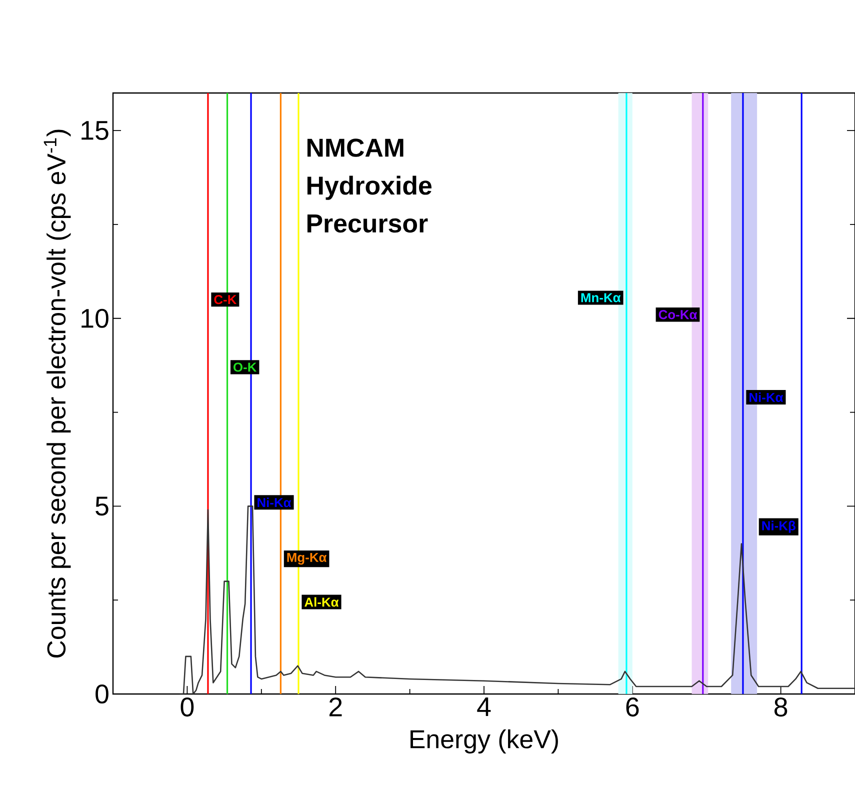 This screenshot has height=808, width=855. I want to click on annotation: NMCAM Hydroxide Precursor, so click(369, 185).